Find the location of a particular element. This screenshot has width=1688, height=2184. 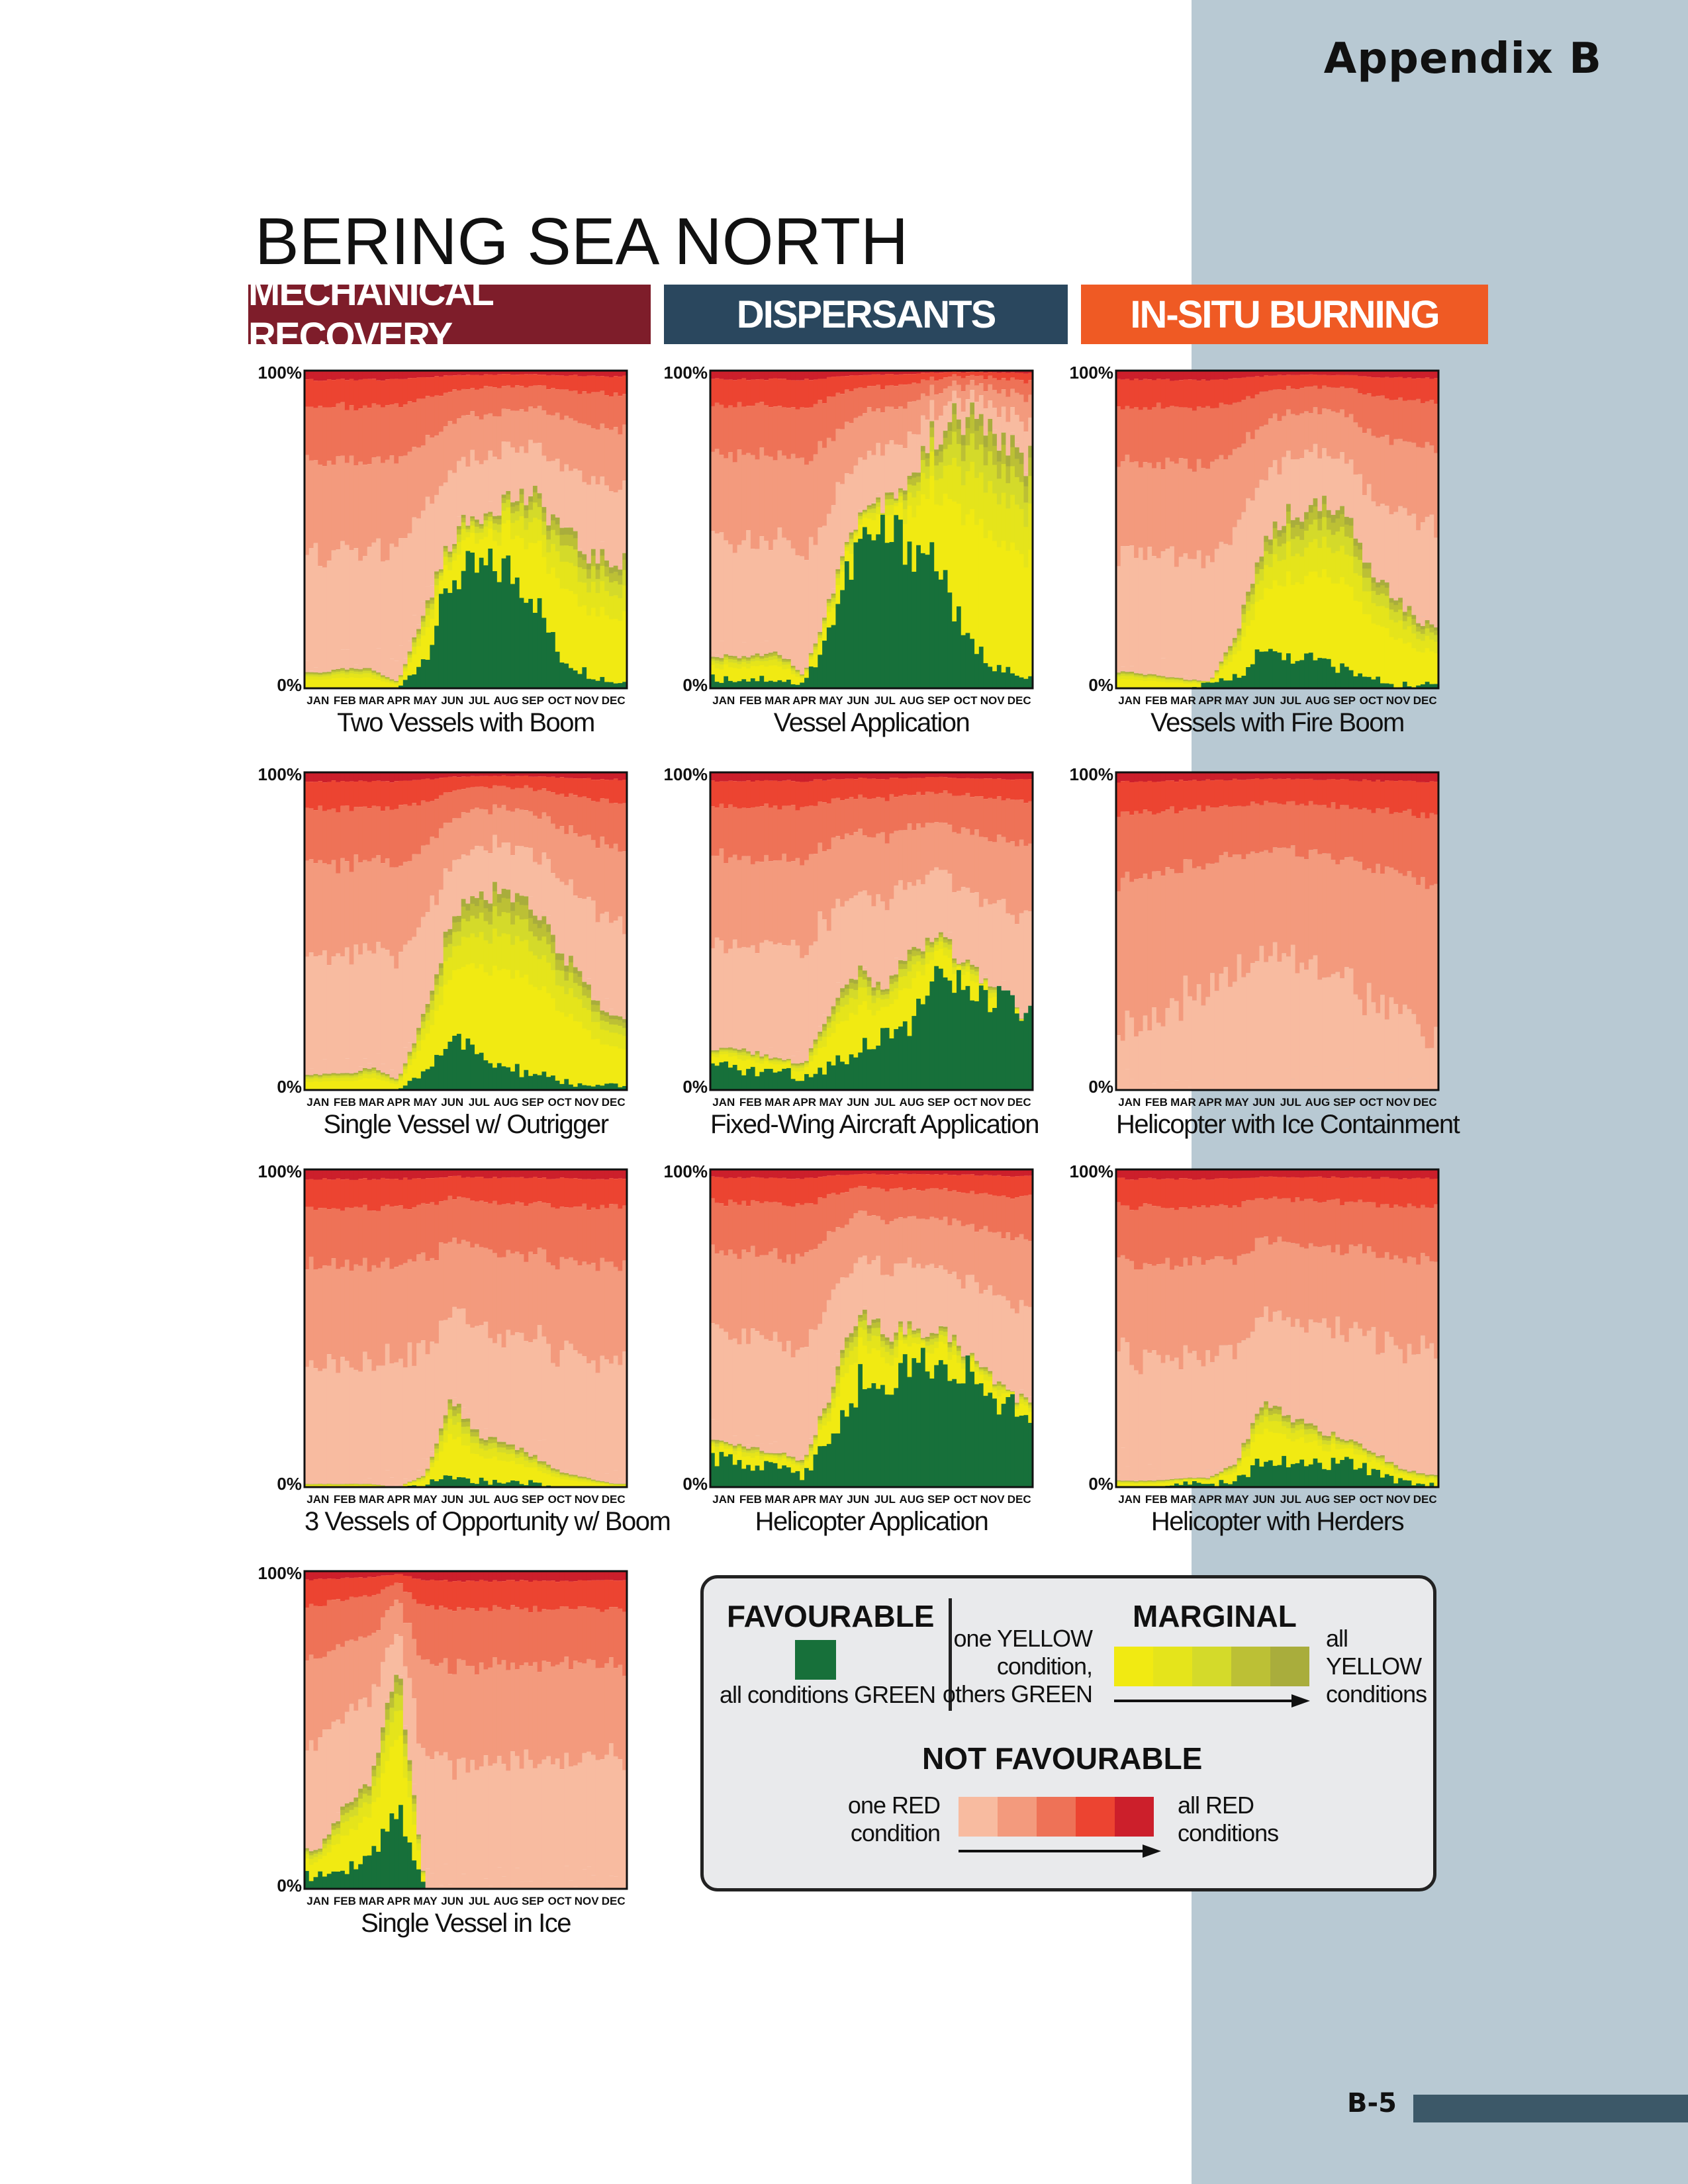

x-tick-label: NOV is located at coordinates (587, 1102).